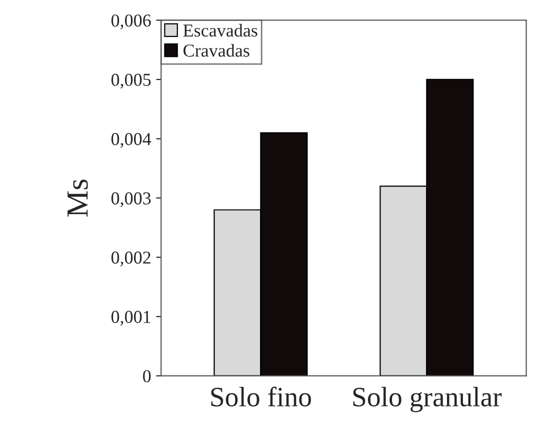 Image resolution: width=537 pixels, height=430 pixels. Describe the element at coordinates (131, 140) in the screenshot. I see `y-tick-label: 0,004` at that location.